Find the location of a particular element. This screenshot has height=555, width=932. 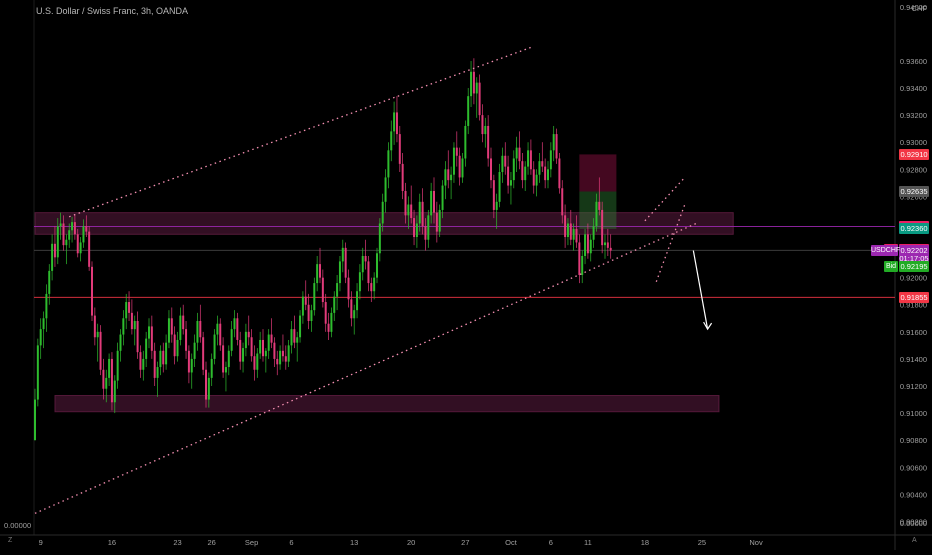

price-tag-bid: 0.92195 is located at coordinates (914, 266).